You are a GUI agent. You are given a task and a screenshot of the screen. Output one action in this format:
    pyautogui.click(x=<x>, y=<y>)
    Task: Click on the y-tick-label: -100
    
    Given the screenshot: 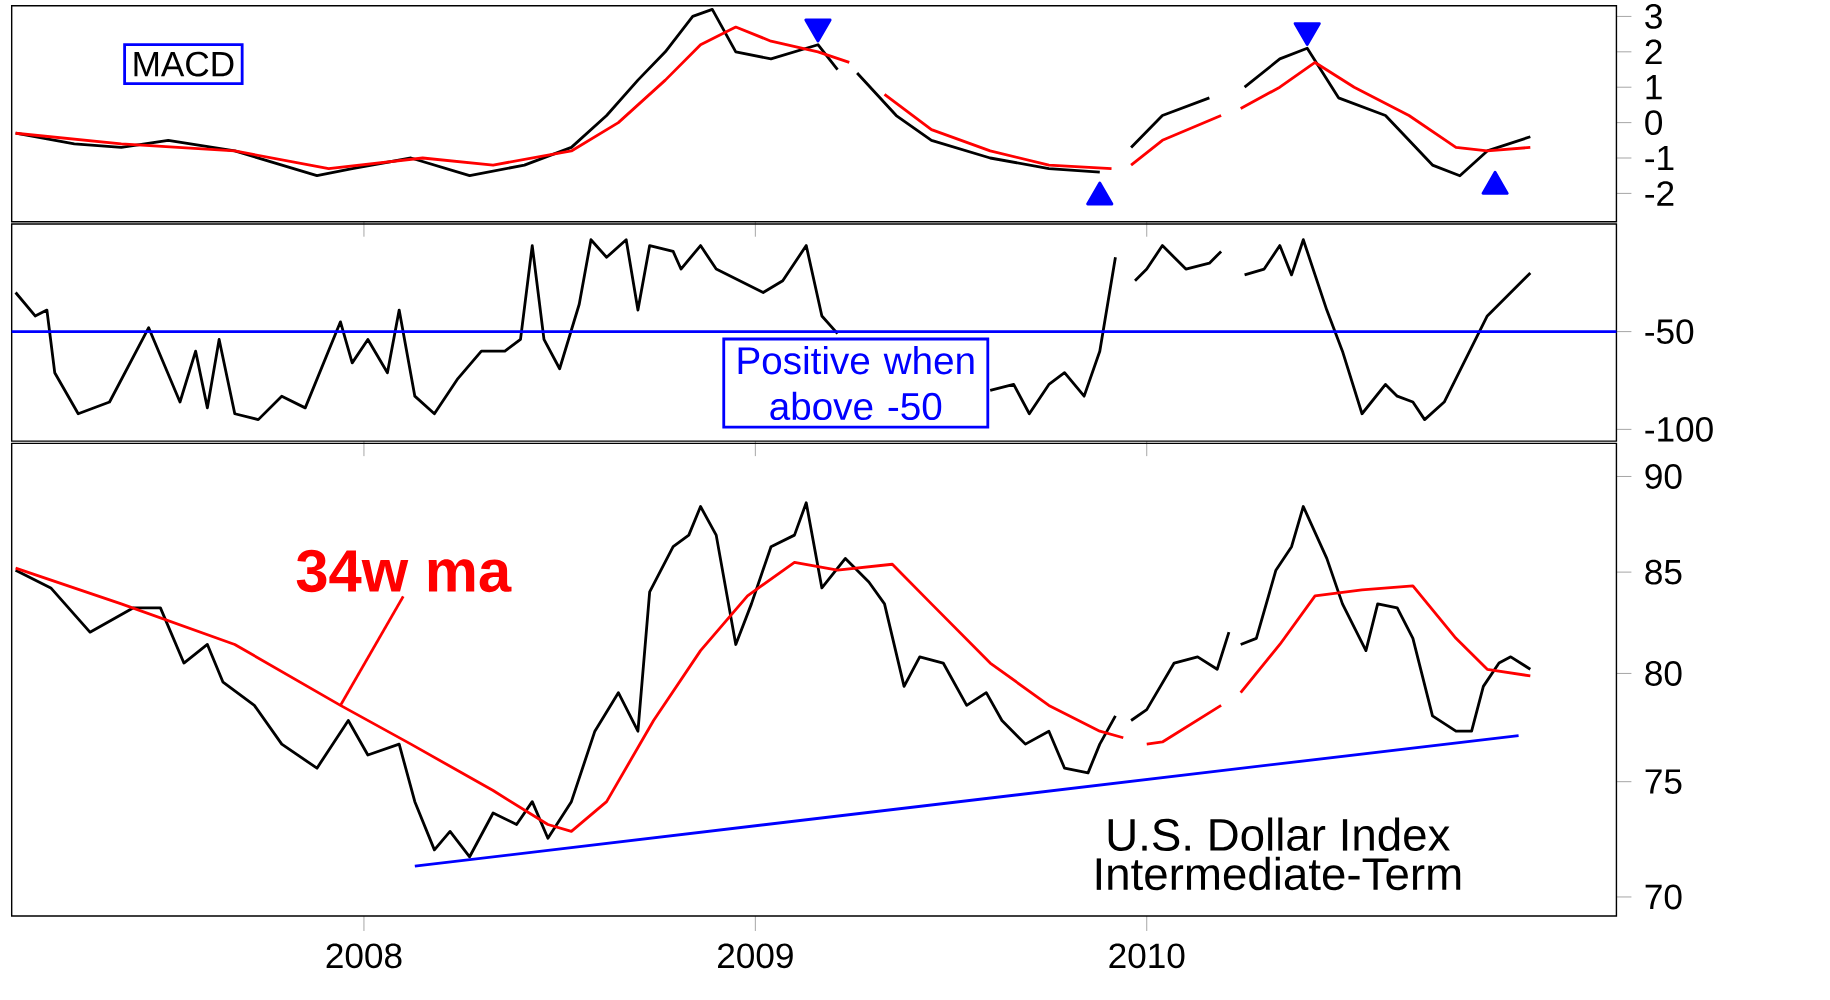 What is the action you would take?
    pyautogui.click(x=1679, y=429)
    